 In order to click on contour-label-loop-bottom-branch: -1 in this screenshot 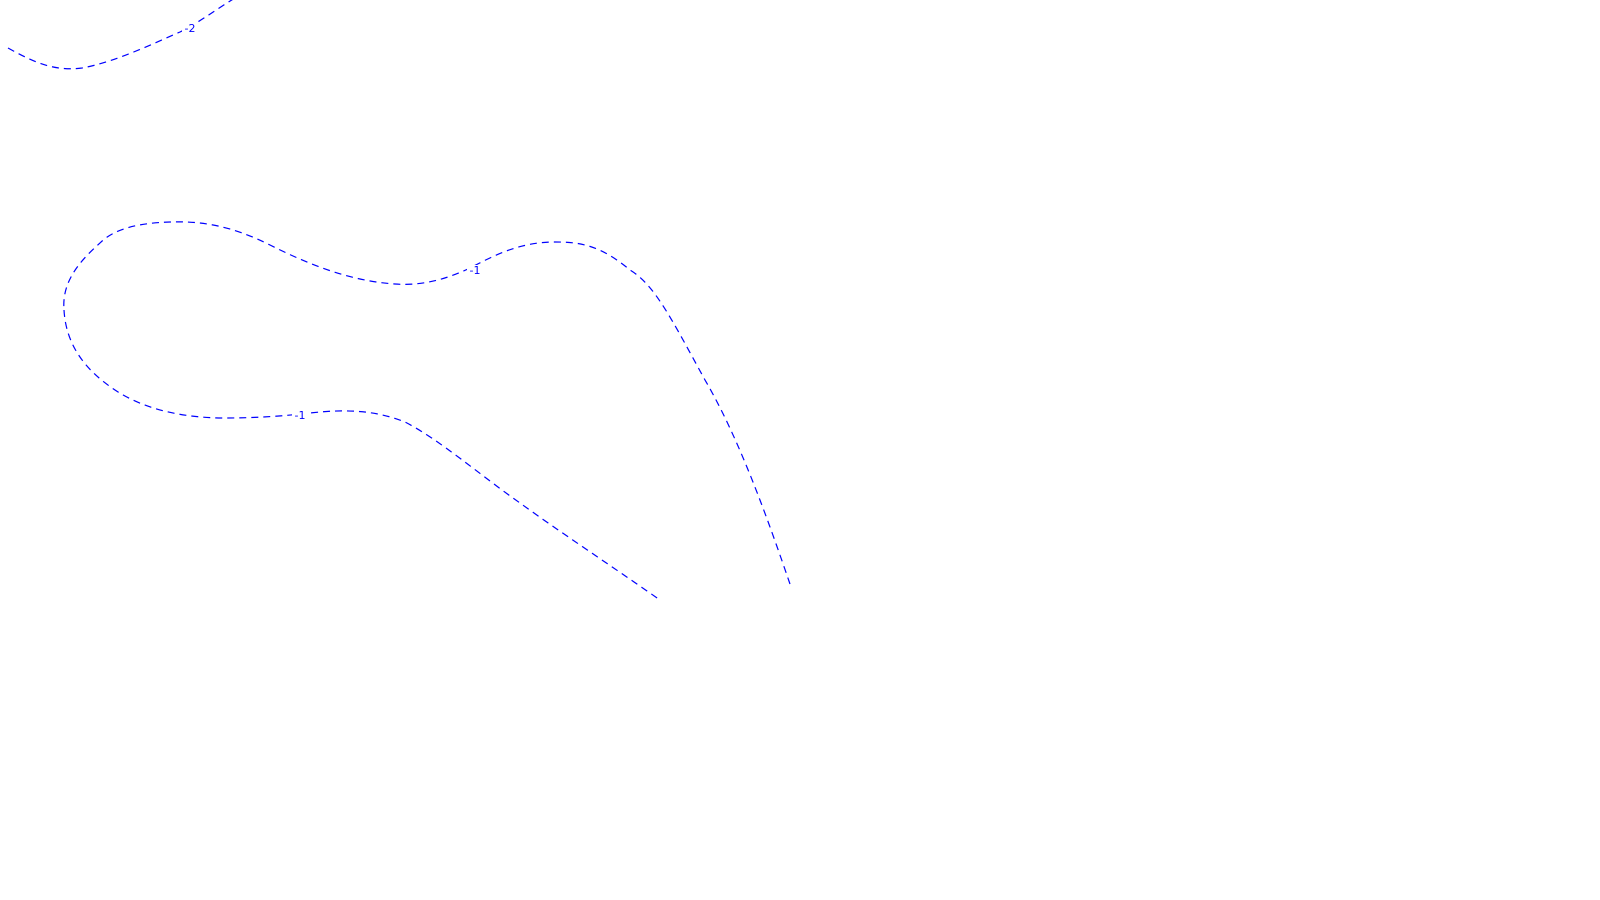, I will do `click(300, 415)`.